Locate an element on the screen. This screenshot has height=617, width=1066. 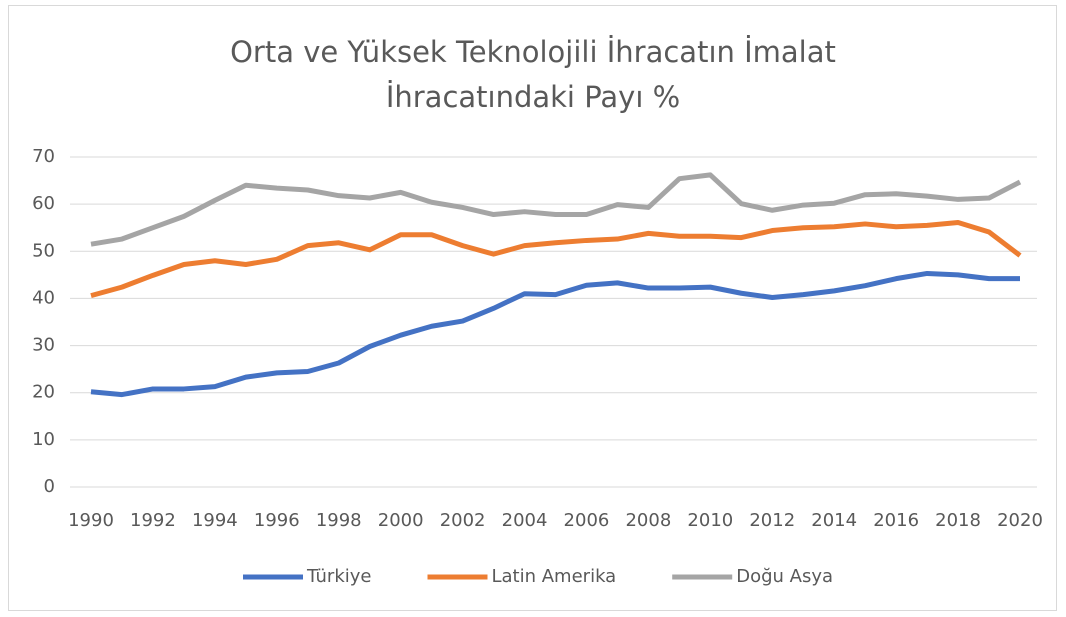
x-tick-label: 2014 is located at coordinates (834, 520).